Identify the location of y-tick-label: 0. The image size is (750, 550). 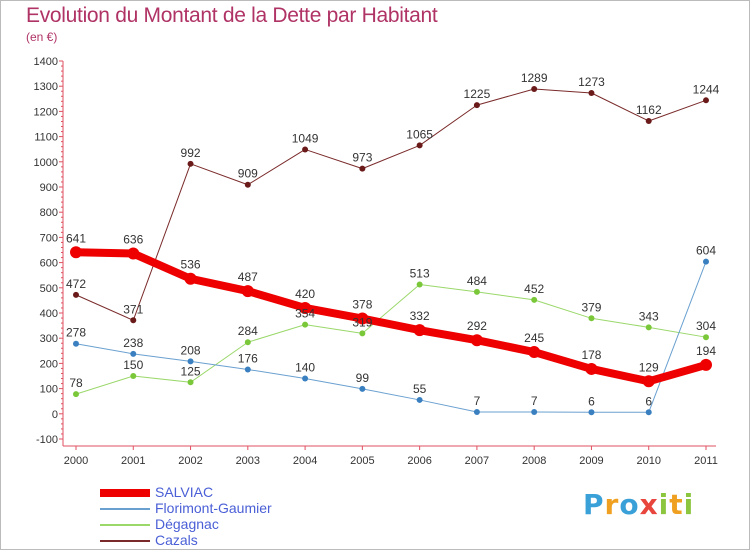
(55, 415).